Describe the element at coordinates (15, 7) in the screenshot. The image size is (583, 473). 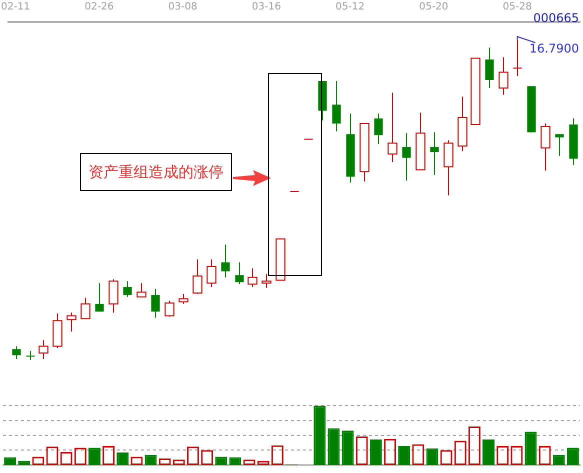
I see `x-tick-label: 02-11` at that location.